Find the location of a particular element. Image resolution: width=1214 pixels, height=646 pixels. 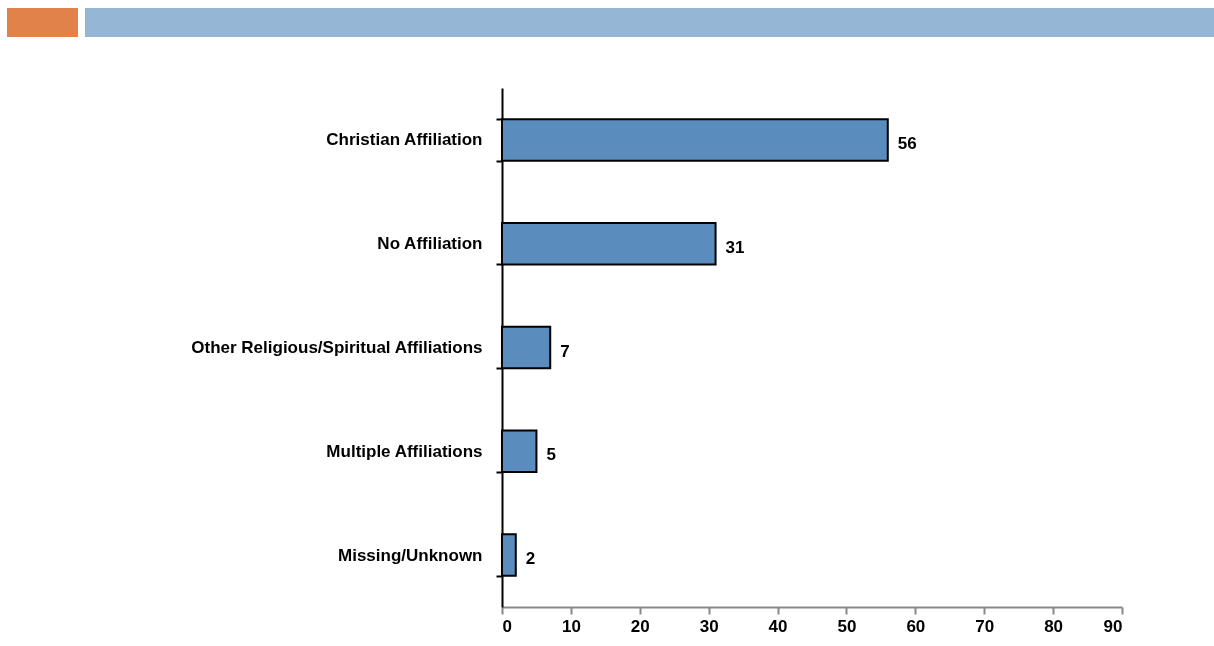

x-tick-label: 60 is located at coordinates (916, 626).